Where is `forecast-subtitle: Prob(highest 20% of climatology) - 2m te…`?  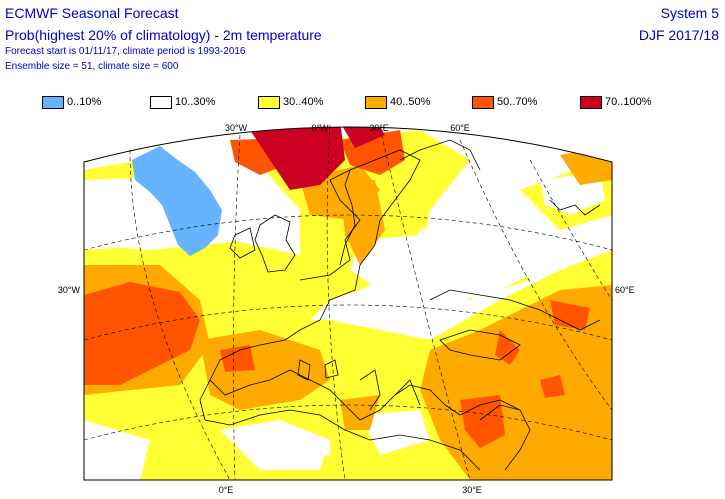 forecast-subtitle: Prob(highest 20% of climatology) - 2m te… is located at coordinates (163, 35).